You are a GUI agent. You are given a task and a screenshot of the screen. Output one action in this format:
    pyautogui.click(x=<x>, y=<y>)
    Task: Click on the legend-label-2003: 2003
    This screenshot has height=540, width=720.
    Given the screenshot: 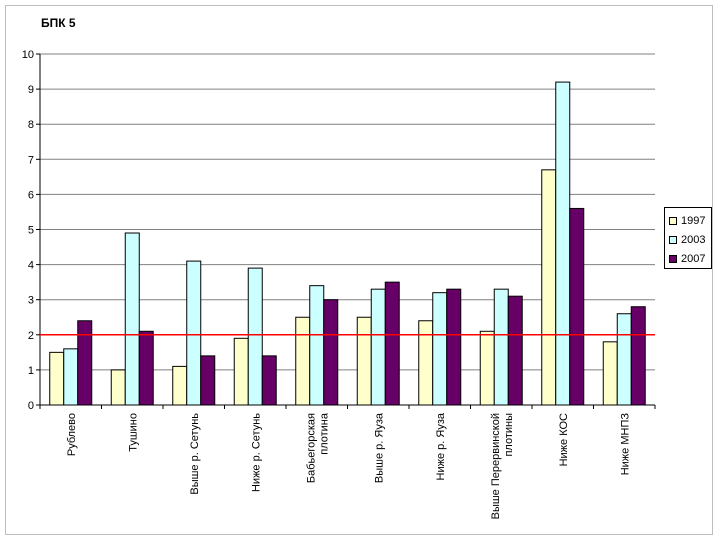 What is the action you would take?
    pyautogui.click(x=693, y=239)
    